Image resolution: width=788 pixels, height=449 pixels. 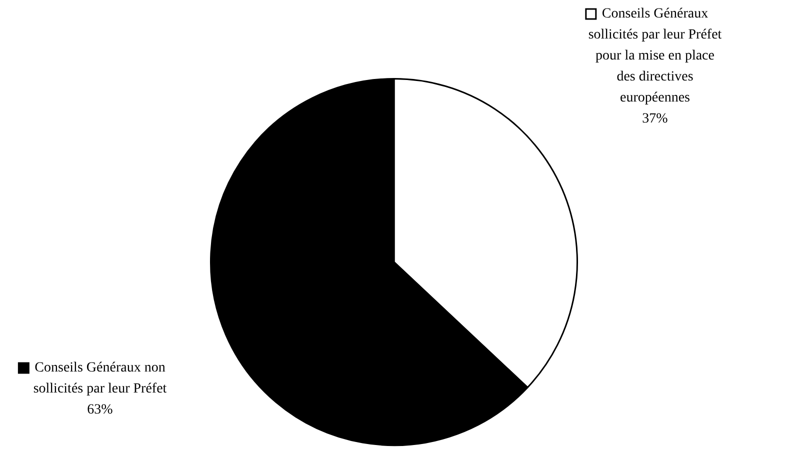 I want to click on legend-label: Conseils Généraux non sollicités par leur Préfet, so click(x=100, y=378).